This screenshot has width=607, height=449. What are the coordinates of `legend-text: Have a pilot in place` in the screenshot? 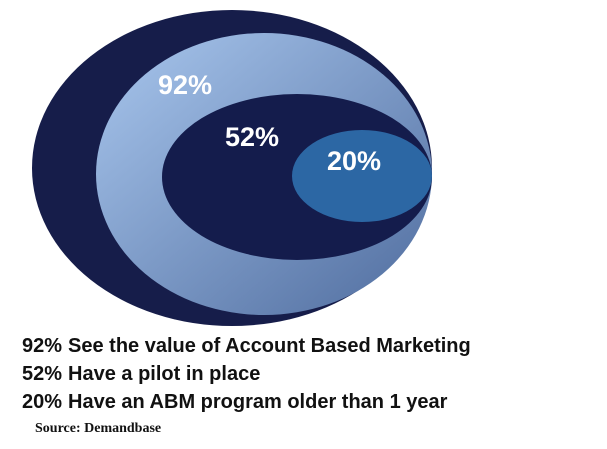 It's located at (164, 374).